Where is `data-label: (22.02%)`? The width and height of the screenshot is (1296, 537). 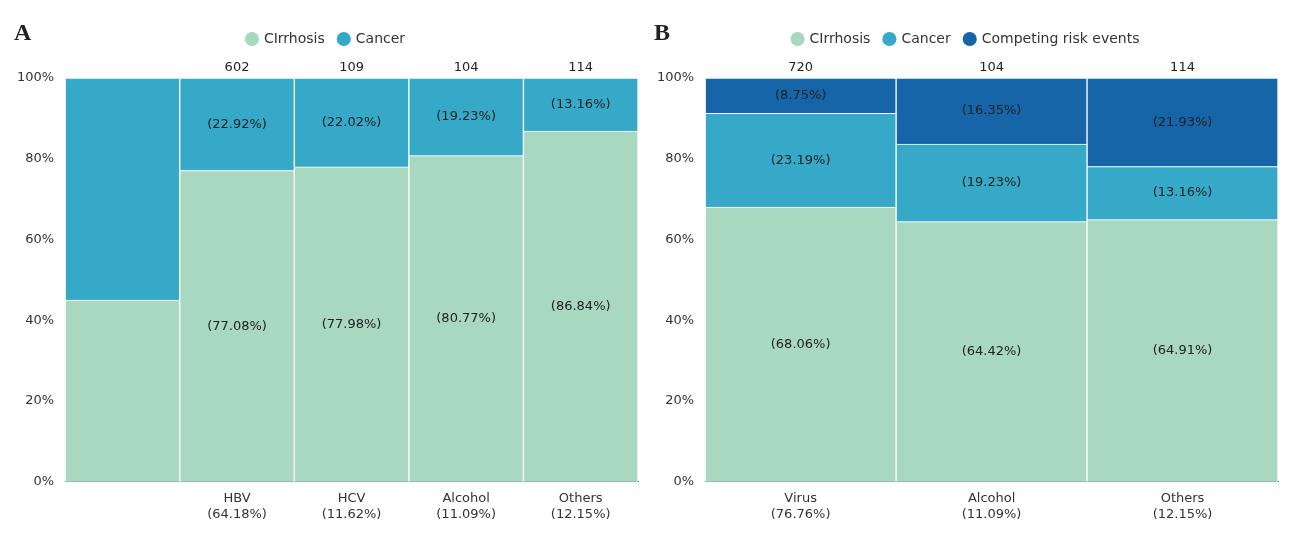 data-label: (22.02%) is located at coordinates (351, 121).